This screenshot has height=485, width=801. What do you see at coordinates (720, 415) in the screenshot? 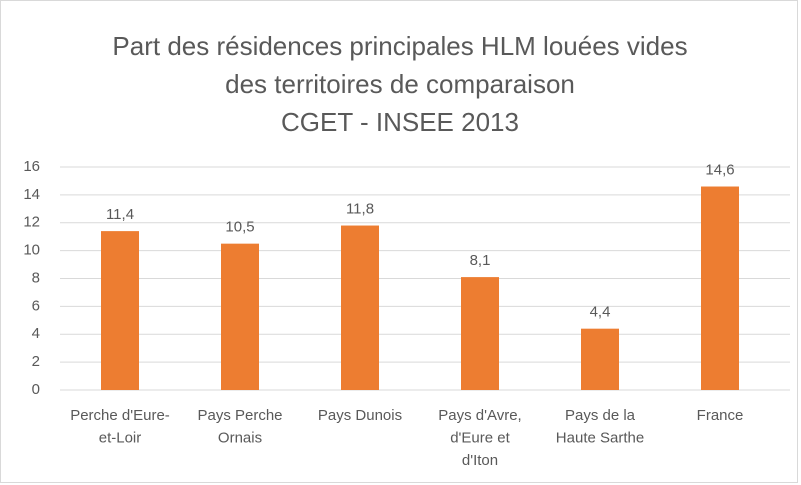
I see `x-tick-label: France` at bounding box center [720, 415].